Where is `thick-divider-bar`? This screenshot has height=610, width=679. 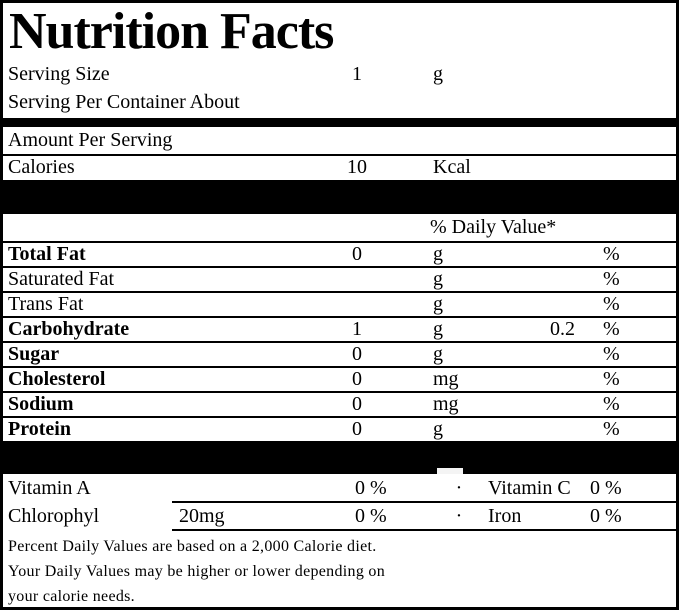 thick-divider-bar is located at coordinates (339, 198).